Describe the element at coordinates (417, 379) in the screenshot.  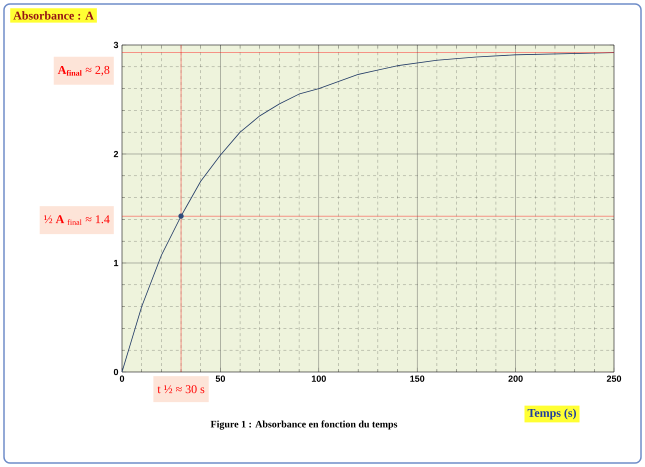
I see `x-tick-label: 150` at that location.